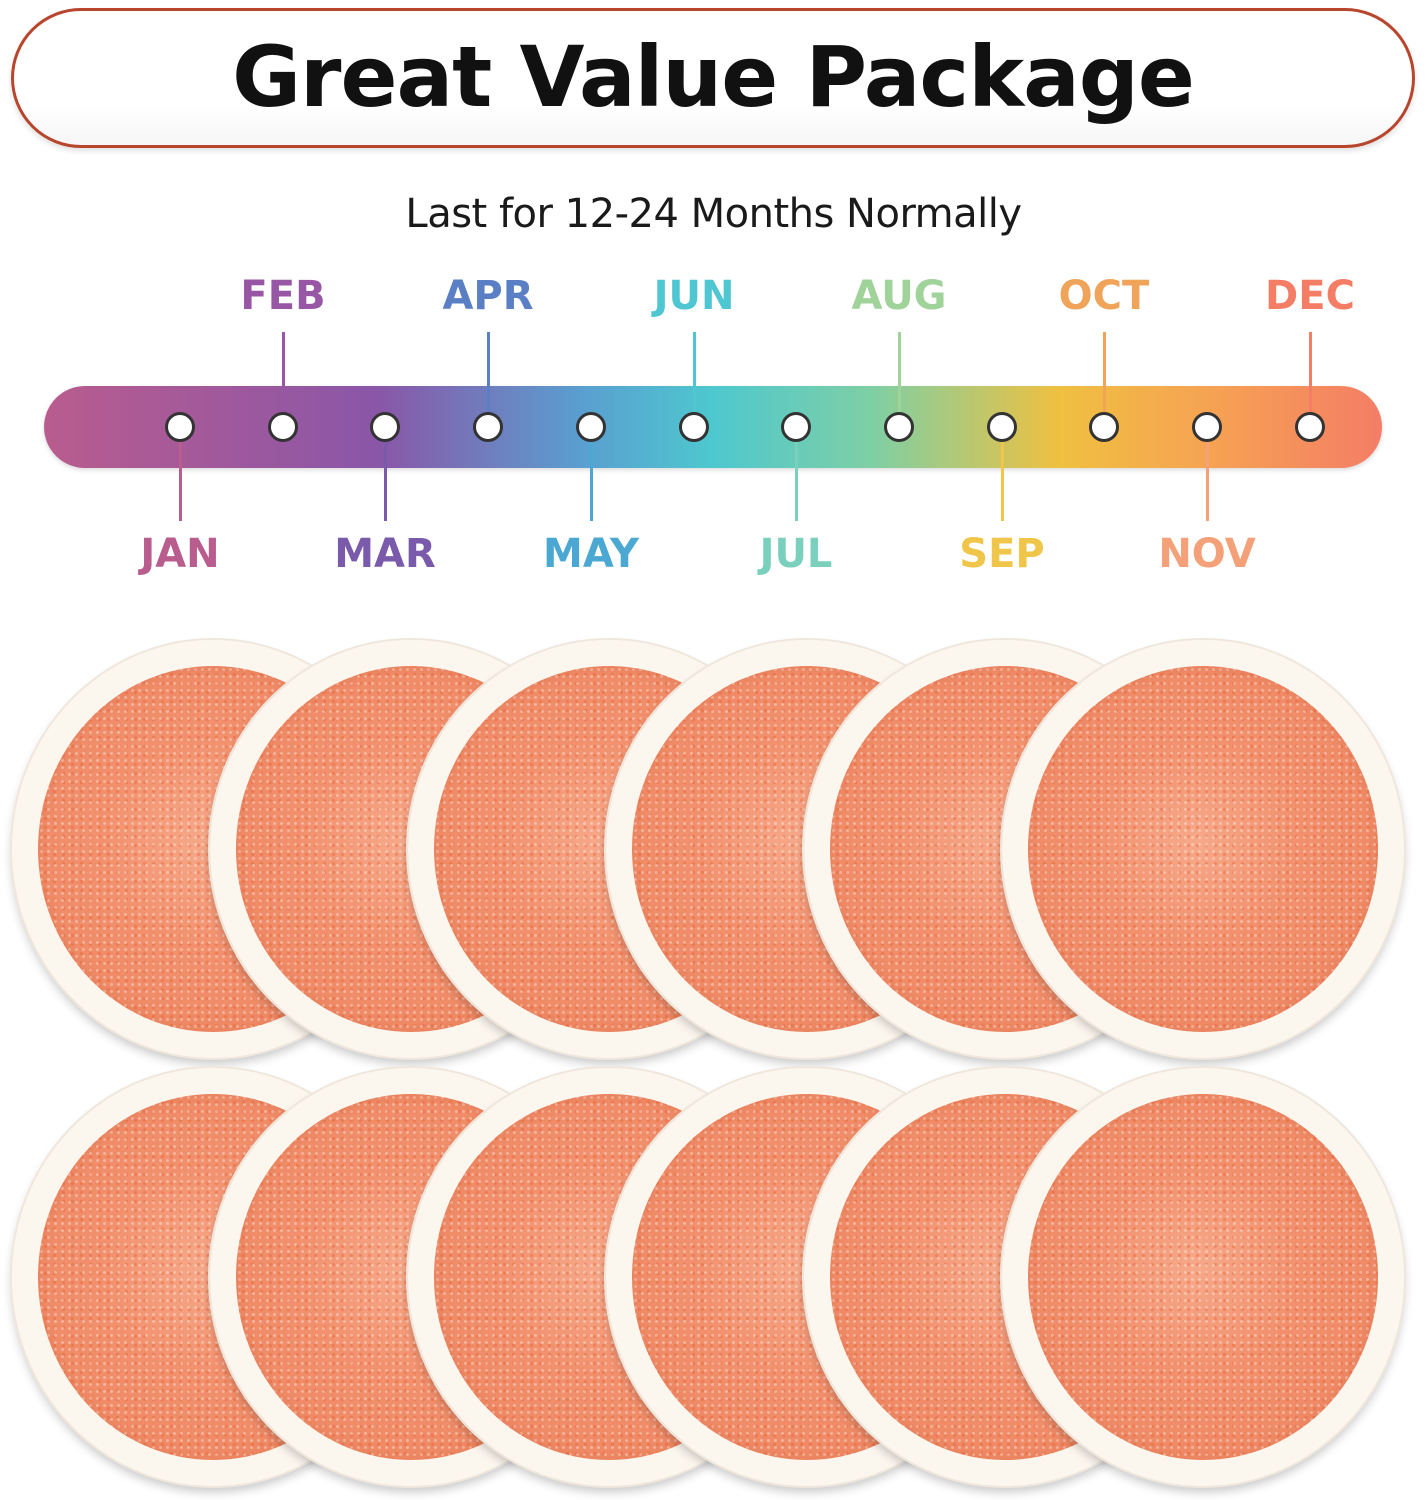 This screenshot has width=1427, height=1500. I want to click on timeline-dot-jan, so click(180, 427).